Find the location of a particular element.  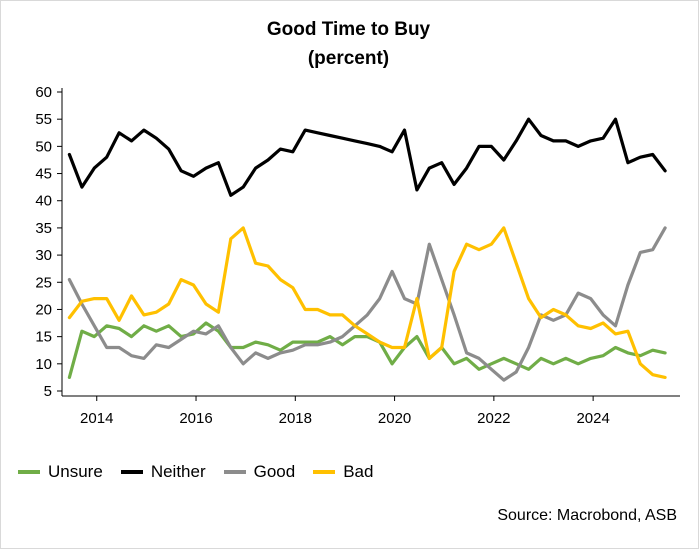

y-tick-label: 5 is located at coordinates (48, 391).